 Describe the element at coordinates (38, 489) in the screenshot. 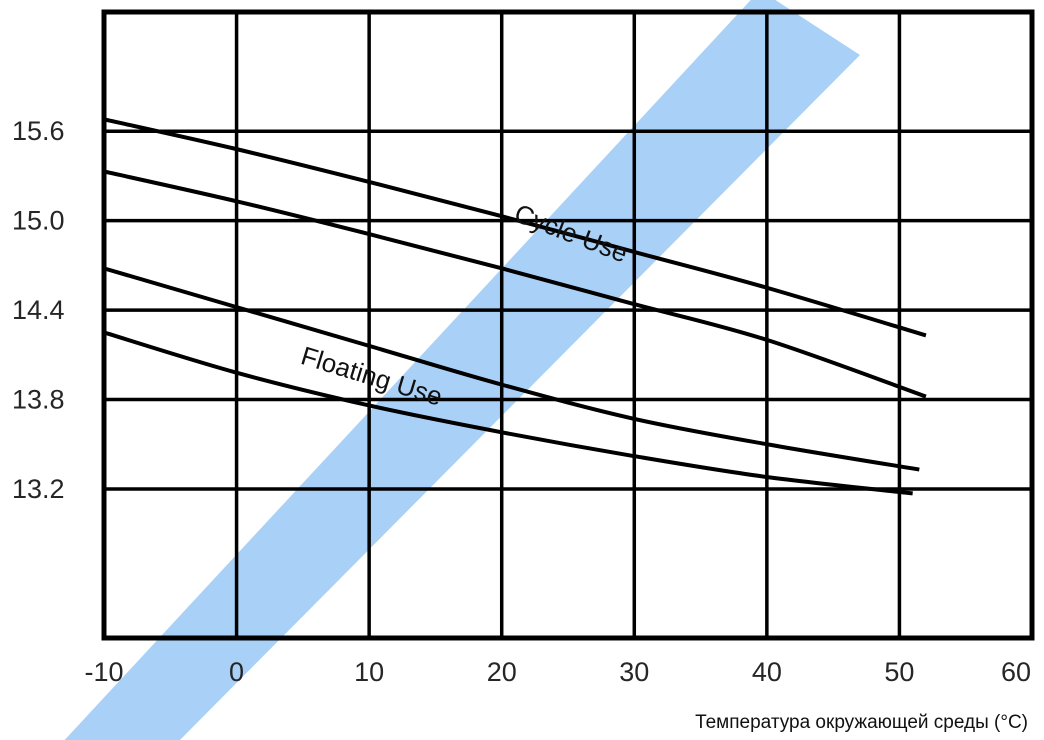

I see `y-tick-label: 13.2` at that location.